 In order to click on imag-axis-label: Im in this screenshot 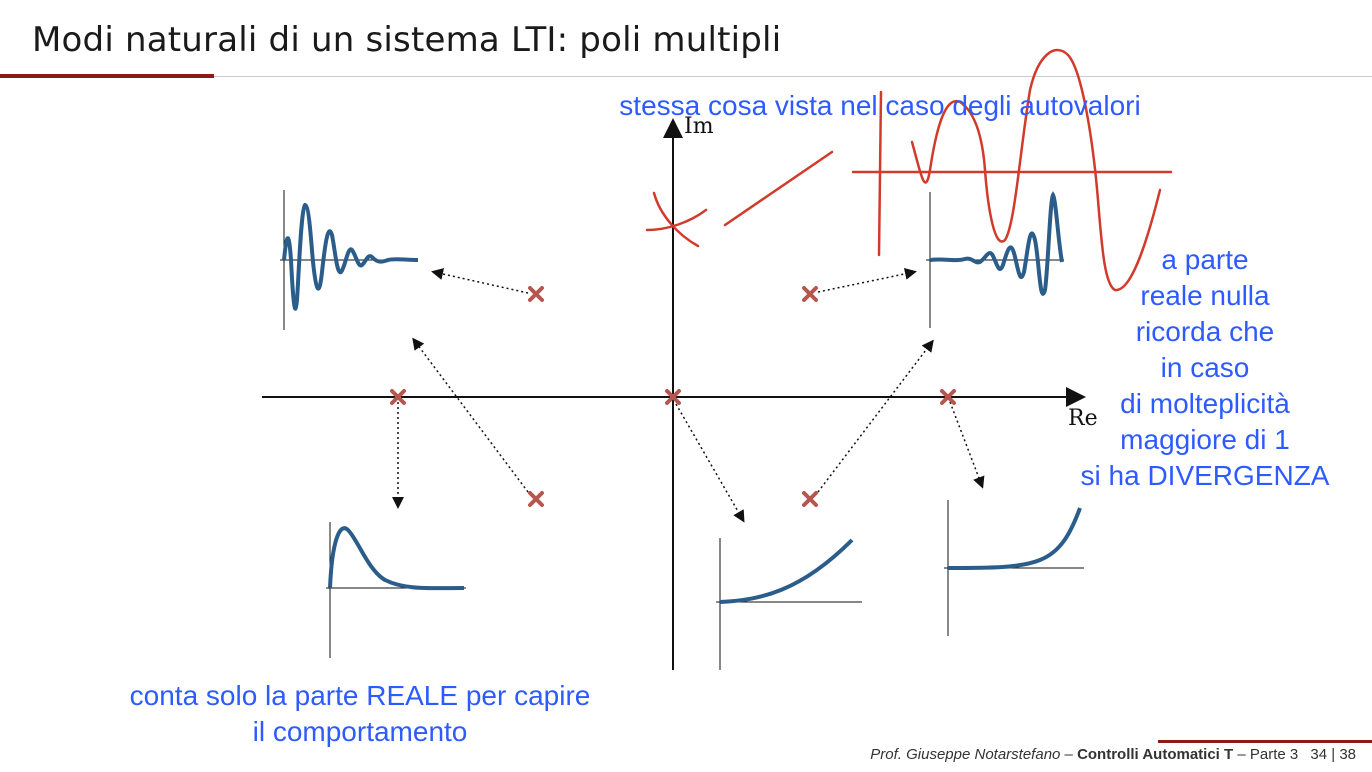, I will do `click(699, 126)`.